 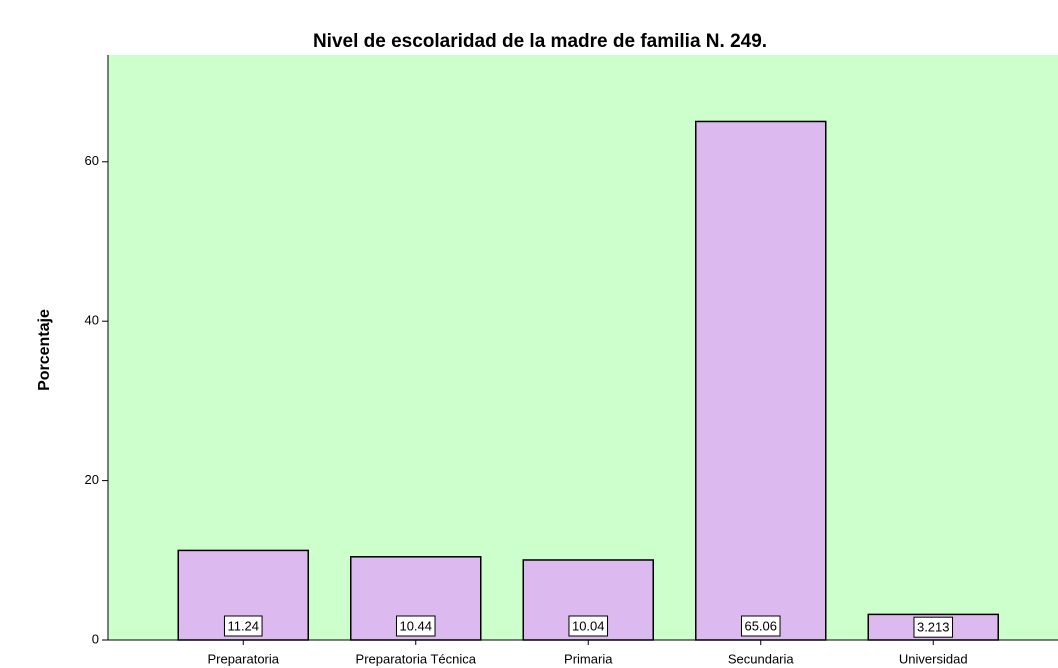 I want to click on value-label: 3.213, so click(x=933, y=627).